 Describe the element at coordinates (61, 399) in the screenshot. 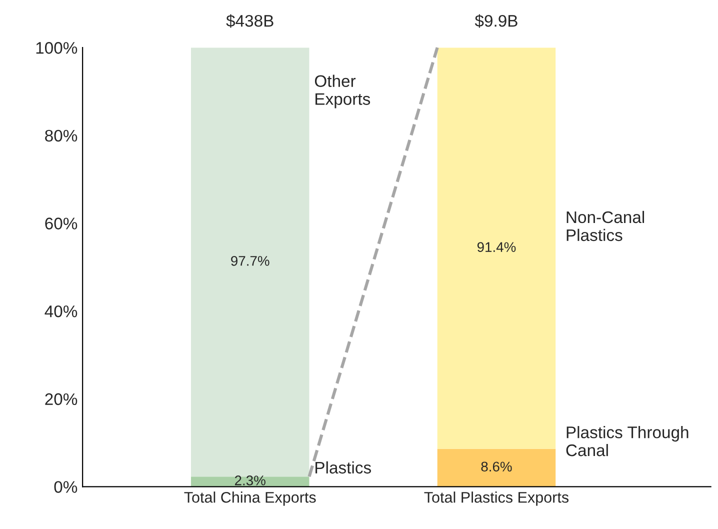

I see `y-tick-label: 20%` at that location.